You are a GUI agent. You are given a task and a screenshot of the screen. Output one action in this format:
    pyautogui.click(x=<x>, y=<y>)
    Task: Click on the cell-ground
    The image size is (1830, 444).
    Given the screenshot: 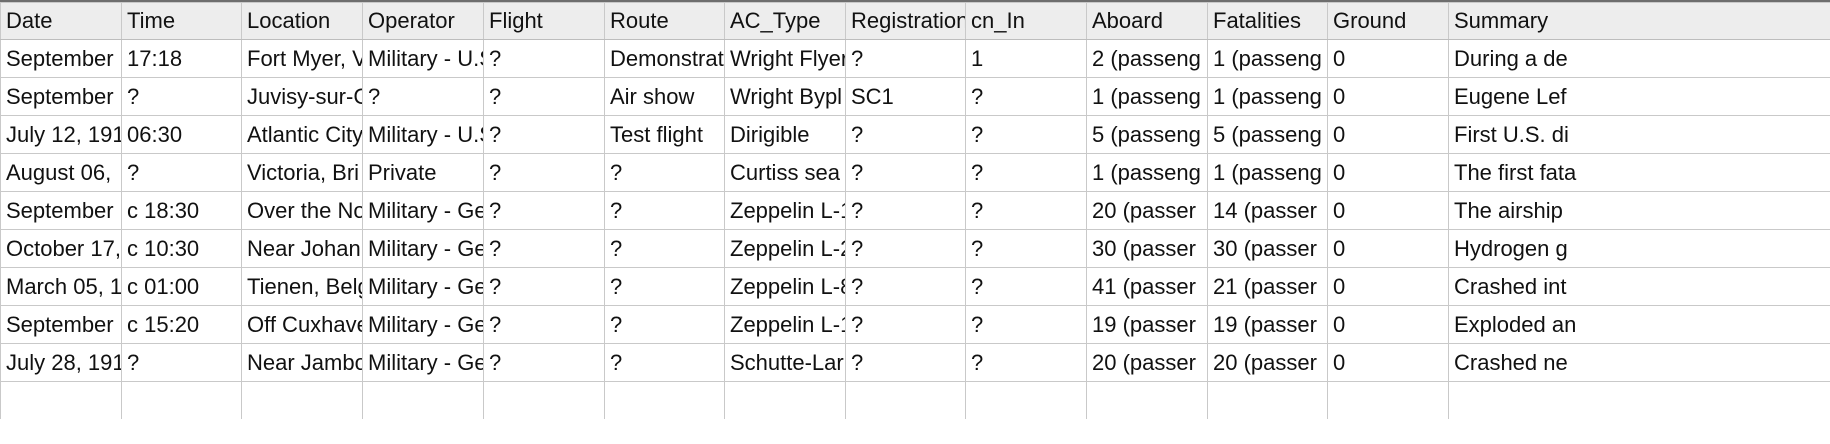 What is the action you would take?
    pyautogui.click(x=1388, y=400)
    